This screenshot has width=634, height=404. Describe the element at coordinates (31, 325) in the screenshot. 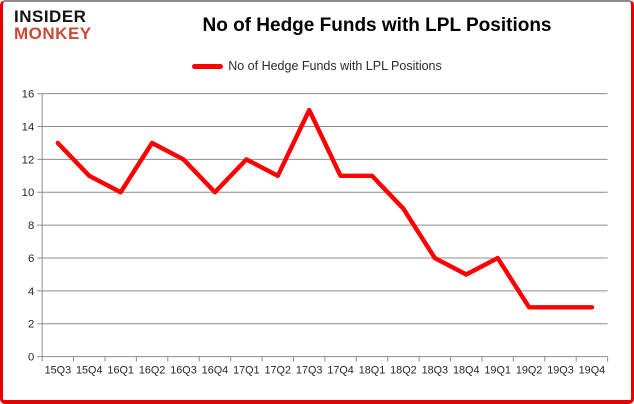

I see `y-tick-label: 2` at that location.